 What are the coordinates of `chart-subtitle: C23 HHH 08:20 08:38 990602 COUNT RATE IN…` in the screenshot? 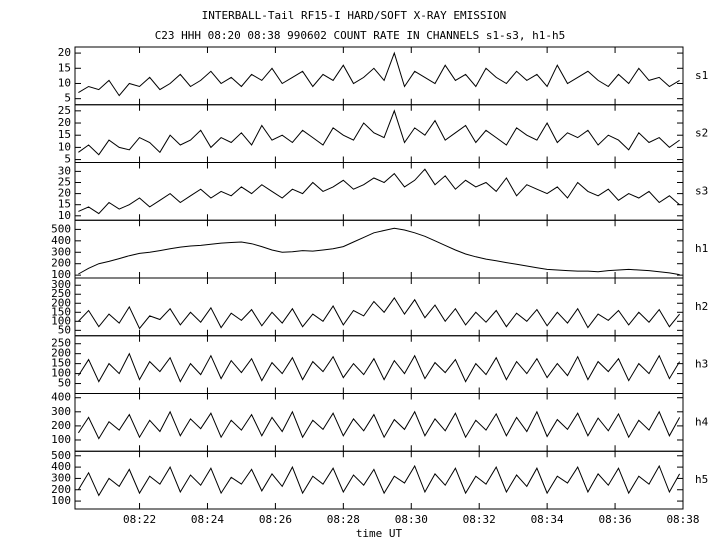 It's located at (360, 35).